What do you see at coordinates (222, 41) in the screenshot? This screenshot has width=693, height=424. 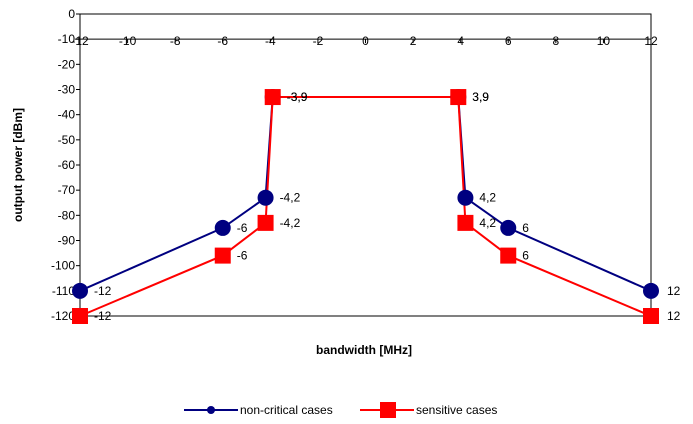 I see `x-tick-label: -6` at bounding box center [222, 41].